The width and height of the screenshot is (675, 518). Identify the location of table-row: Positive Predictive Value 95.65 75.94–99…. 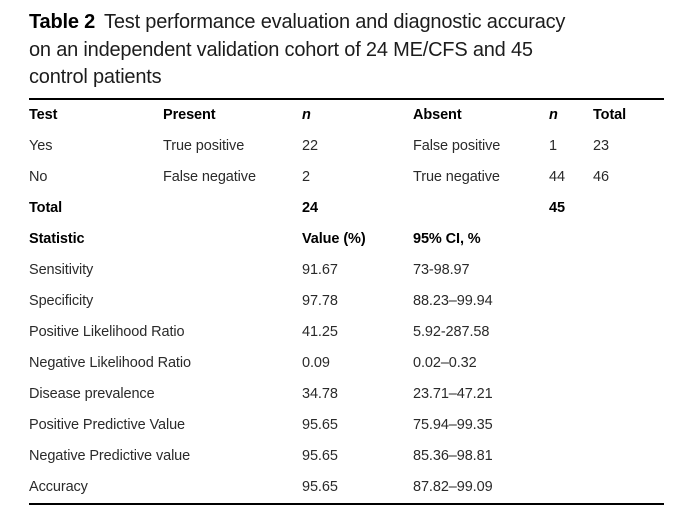
(346, 425).